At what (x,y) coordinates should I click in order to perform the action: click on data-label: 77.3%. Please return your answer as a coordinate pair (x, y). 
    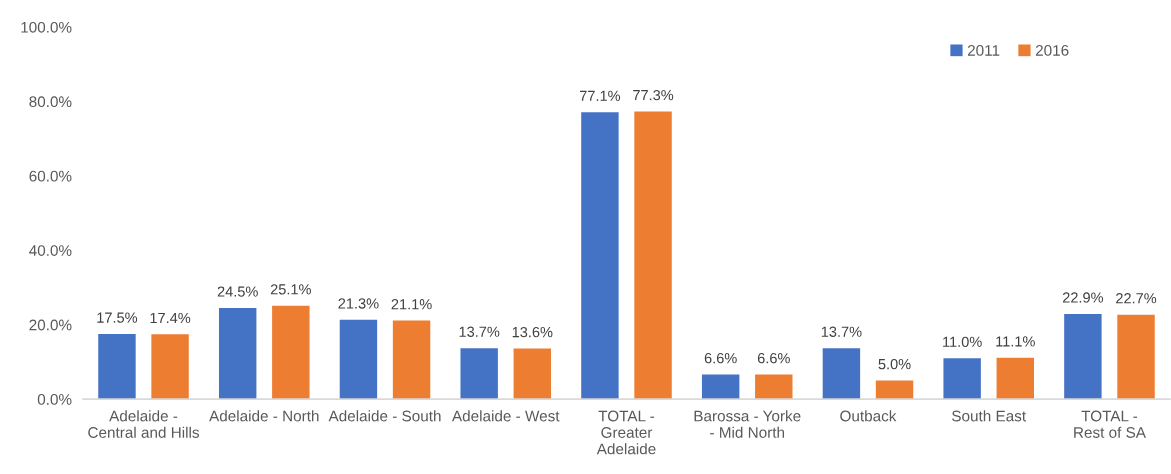
    Looking at the image, I should click on (653, 95).